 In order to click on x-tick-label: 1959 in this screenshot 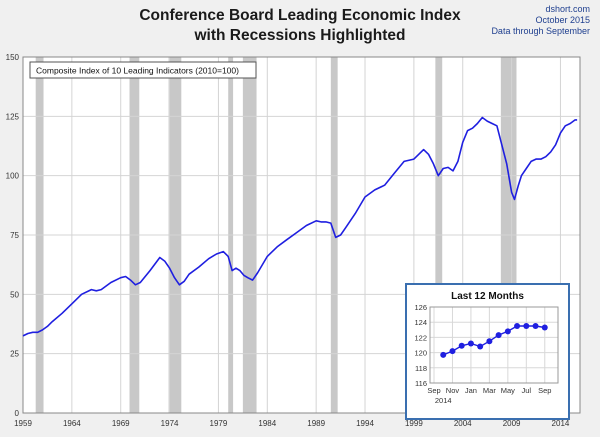, I will do `click(23, 423)`.